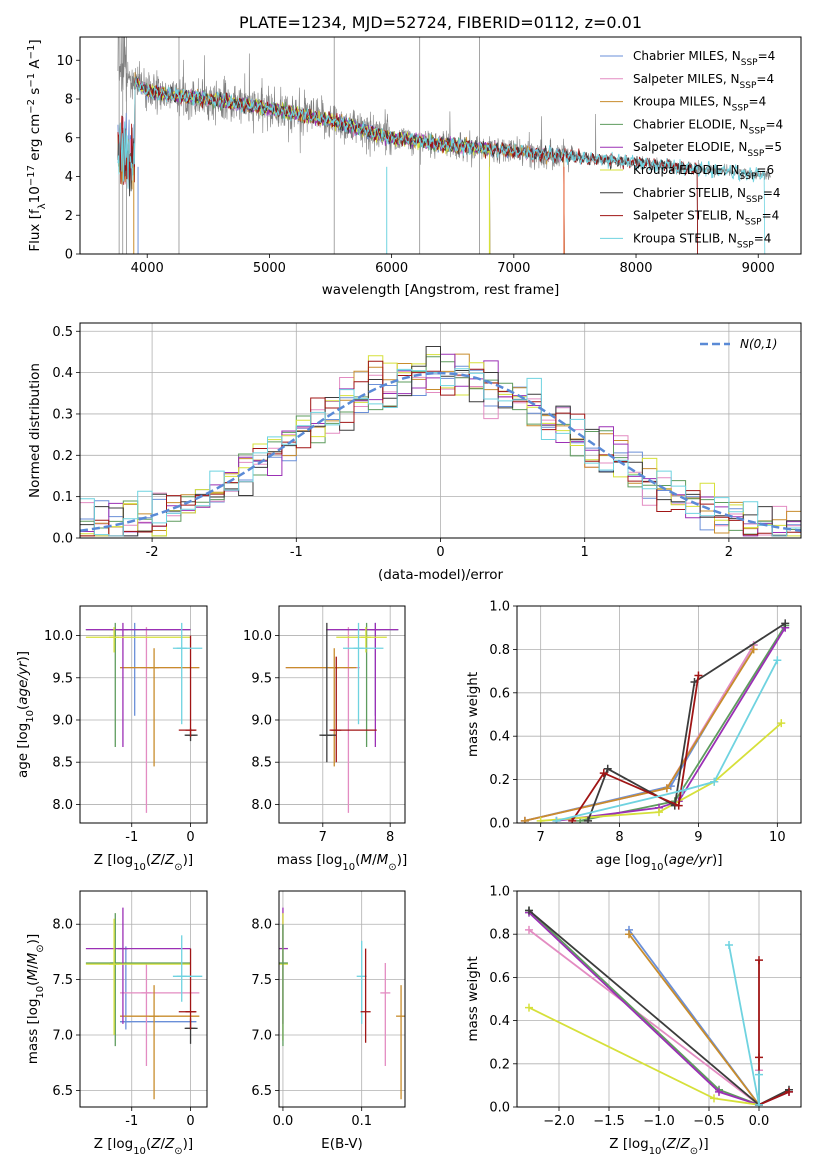 This screenshot has width=819, height=1170. Describe the element at coordinates (69, 216) in the screenshot. I see `spectrum-ytick-label: 2` at that location.